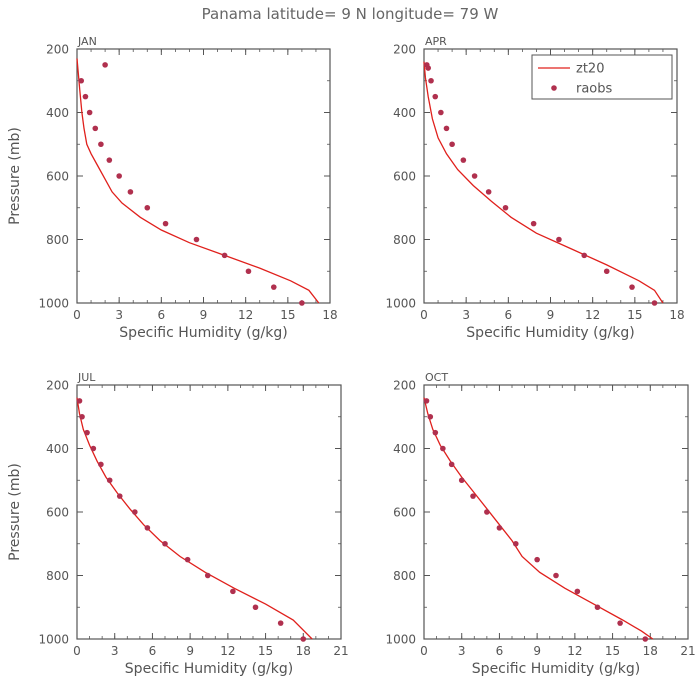 This screenshot has height=700, width=700. Describe the element at coordinates (86, 377) in the screenshot. I see `panel-label: JUL` at that location.